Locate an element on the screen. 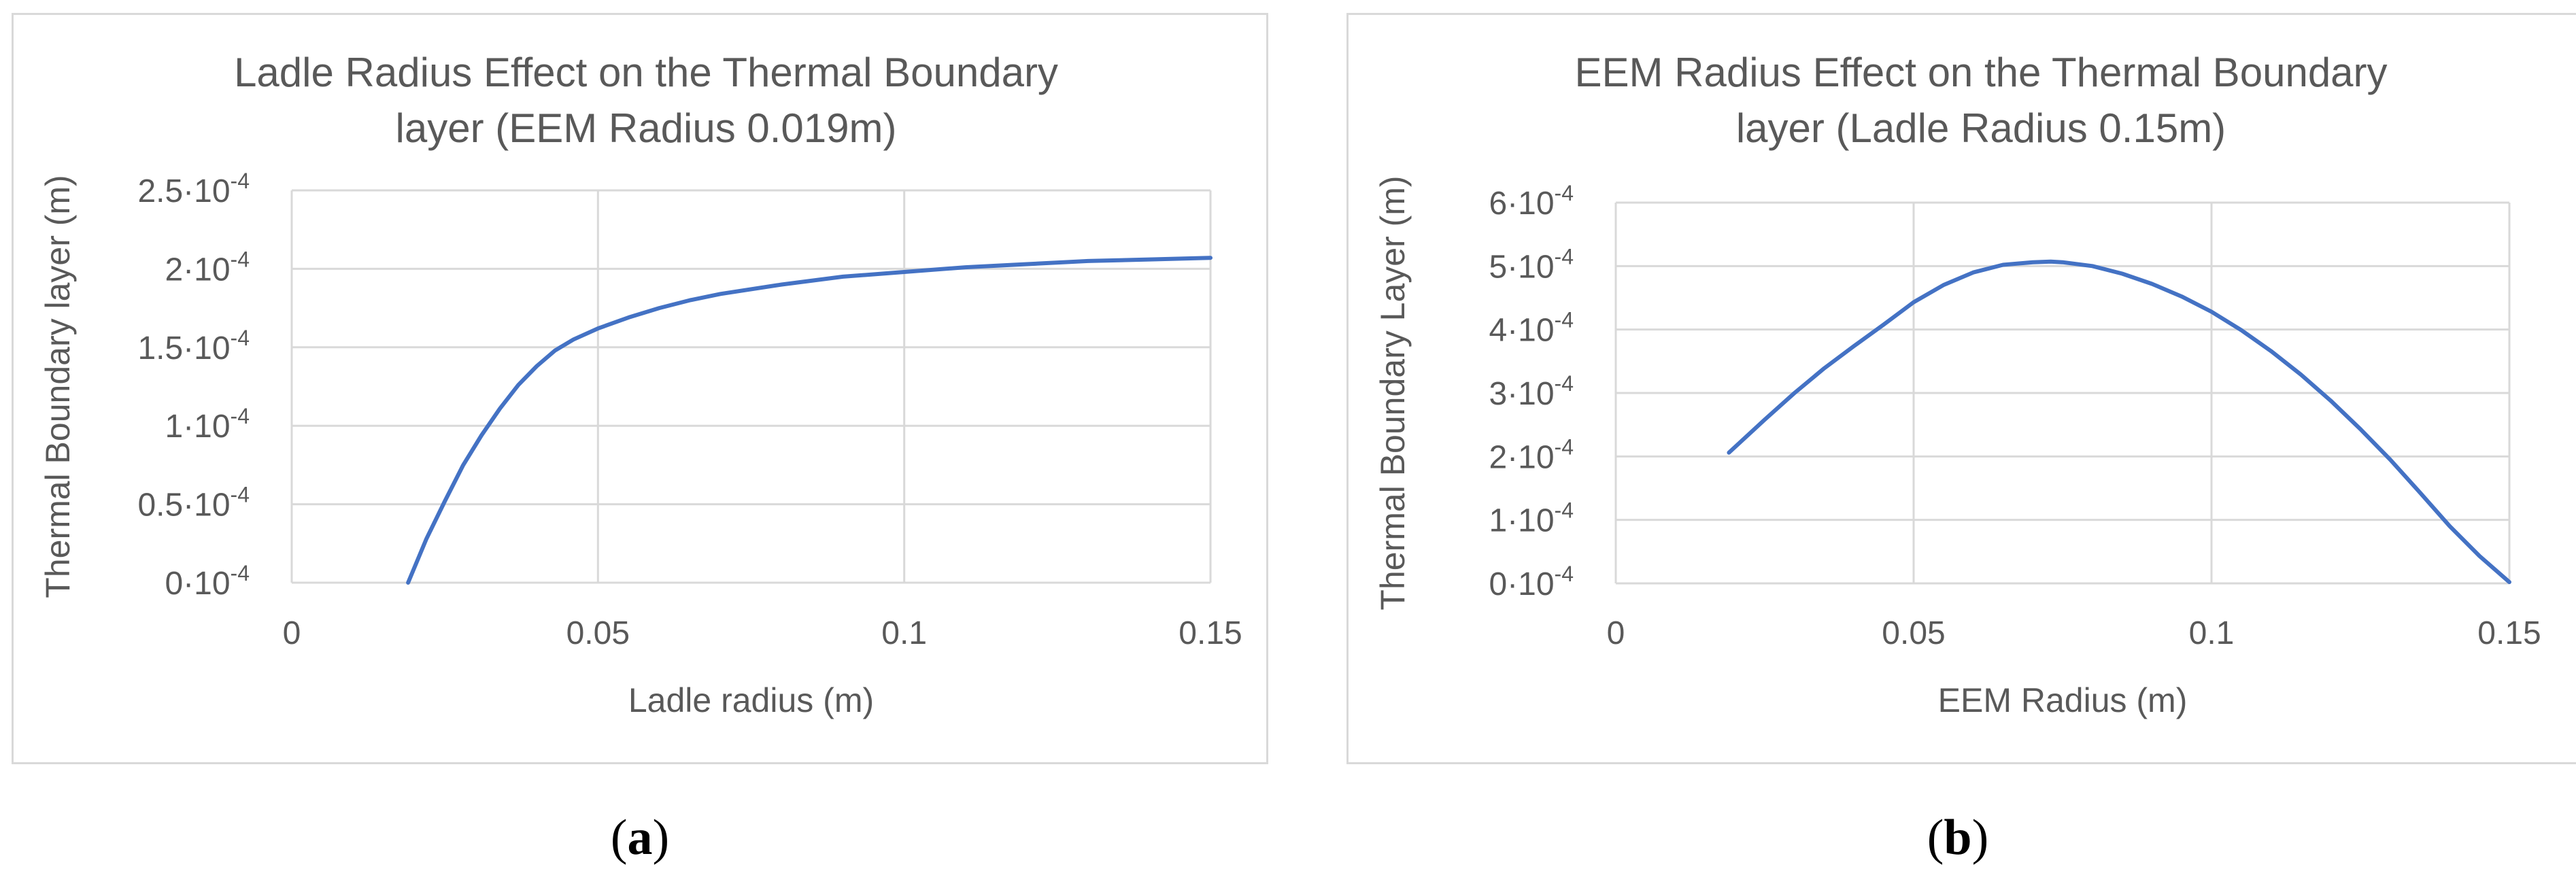  chart-a-ytick-label-2: 1·10⁻⁴ is located at coordinates (207, 424).